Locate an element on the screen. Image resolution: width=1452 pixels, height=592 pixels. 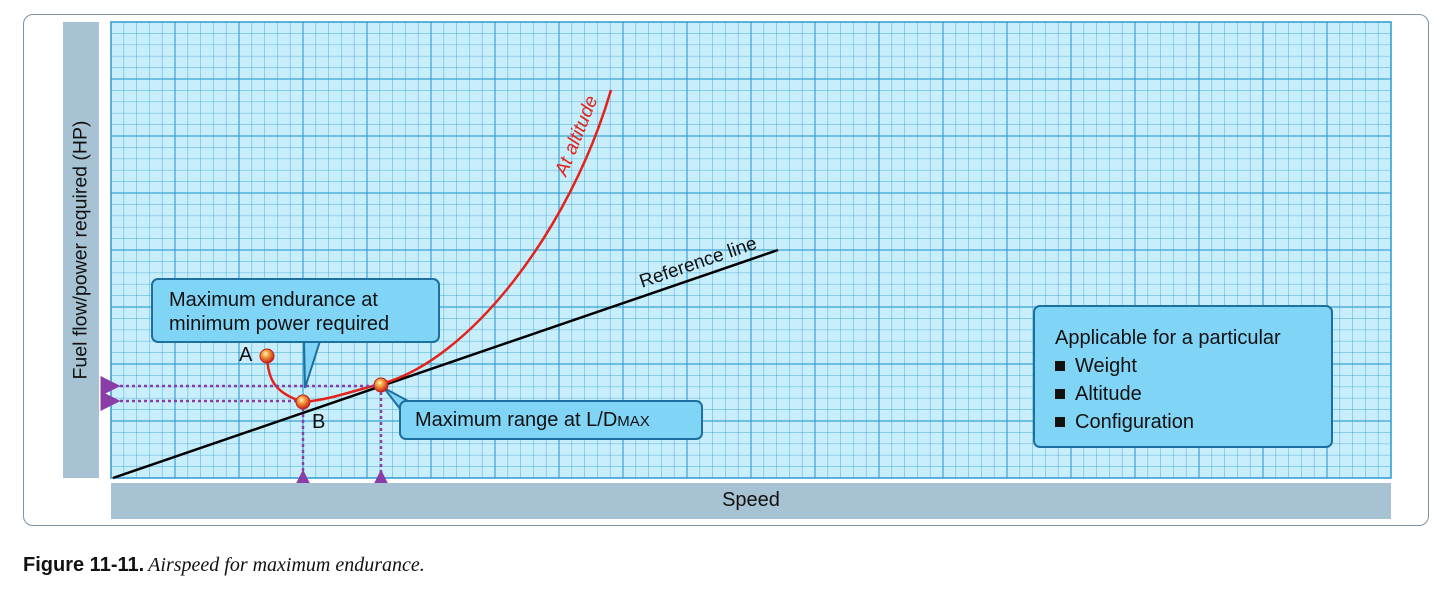
figure-number: Figure 11-11. is located at coordinates (84, 565).